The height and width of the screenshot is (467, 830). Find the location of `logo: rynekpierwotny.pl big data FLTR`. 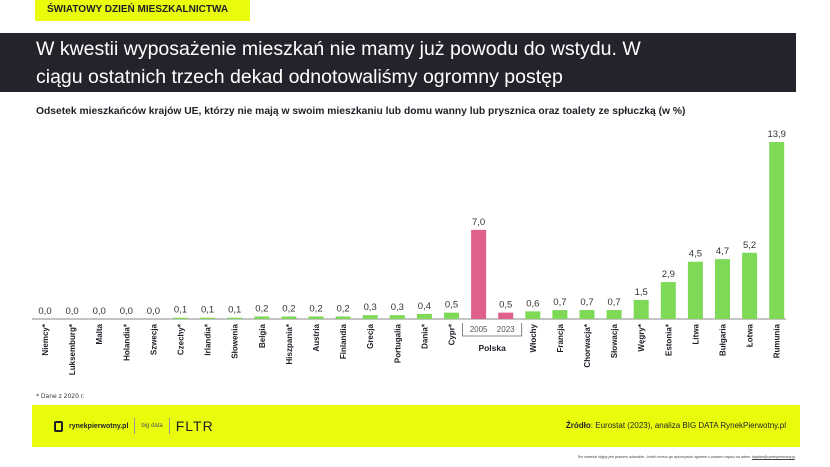

logo: rynekpierwotny.pl big data FLTR is located at coordinates (134, 426).